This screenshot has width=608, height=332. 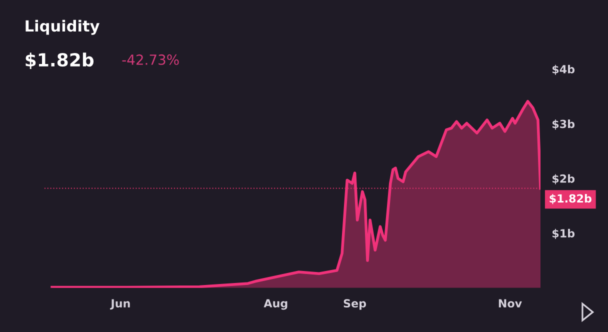 What do you see at coordinates (563, 233) in the screenshot?
I see `y-tick-label: $1b` at bounding box center [563, 233].